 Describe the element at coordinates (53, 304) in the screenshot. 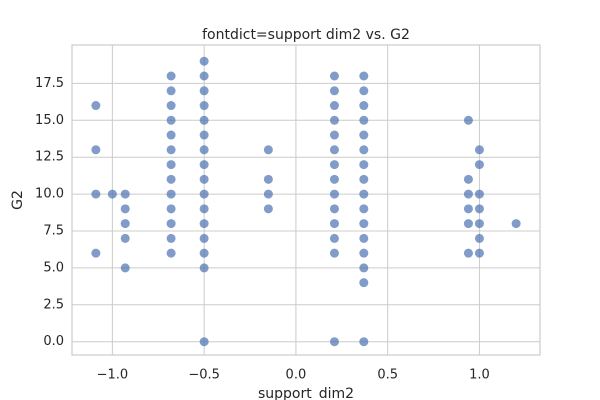

I see `y-tick-label: 2.5` at that location.